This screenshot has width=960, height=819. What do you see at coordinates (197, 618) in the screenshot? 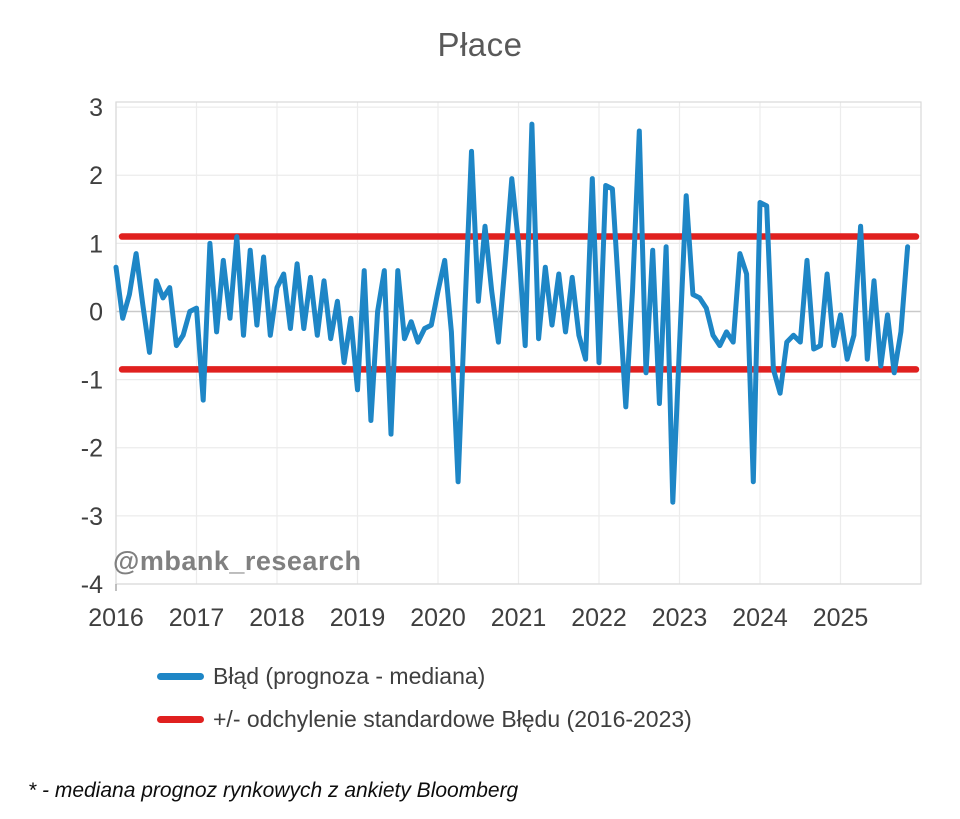
I see `svg-text: 2017` at bounding box center [197, 618].